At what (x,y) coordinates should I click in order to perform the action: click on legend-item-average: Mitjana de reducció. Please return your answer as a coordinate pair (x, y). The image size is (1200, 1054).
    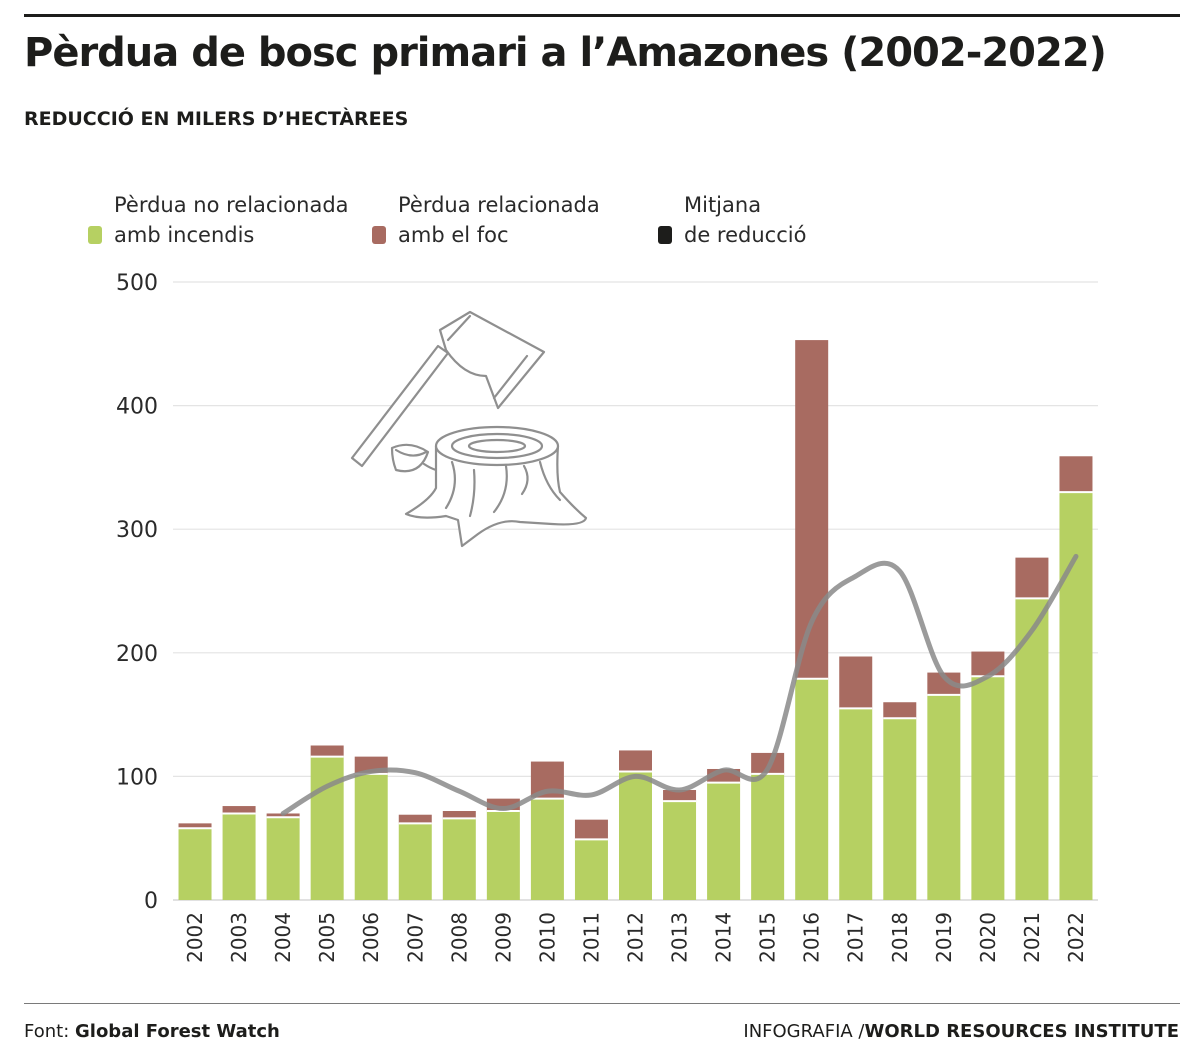
    Looking at the image, I should click on (732, 220).